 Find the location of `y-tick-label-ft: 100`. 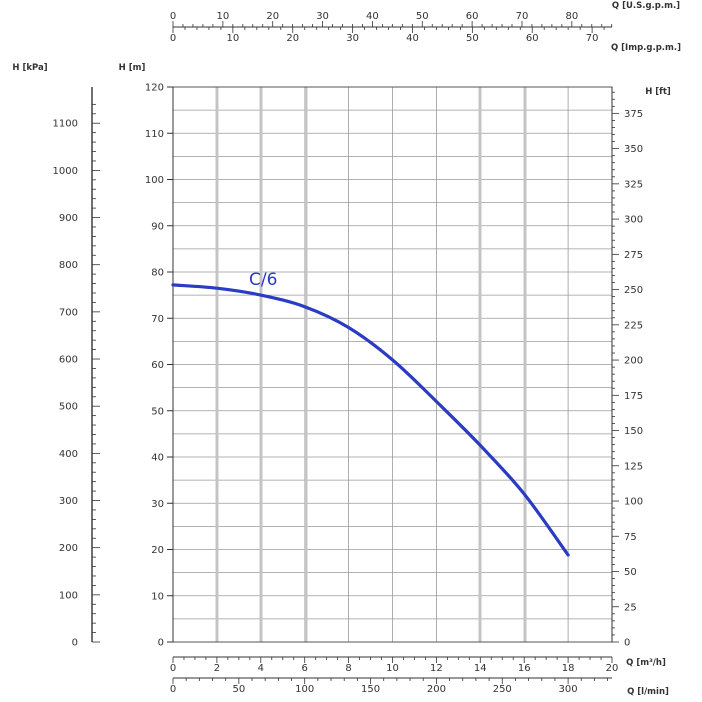

y-tick-label-ft: 100 is located at coordinates (633, 502).